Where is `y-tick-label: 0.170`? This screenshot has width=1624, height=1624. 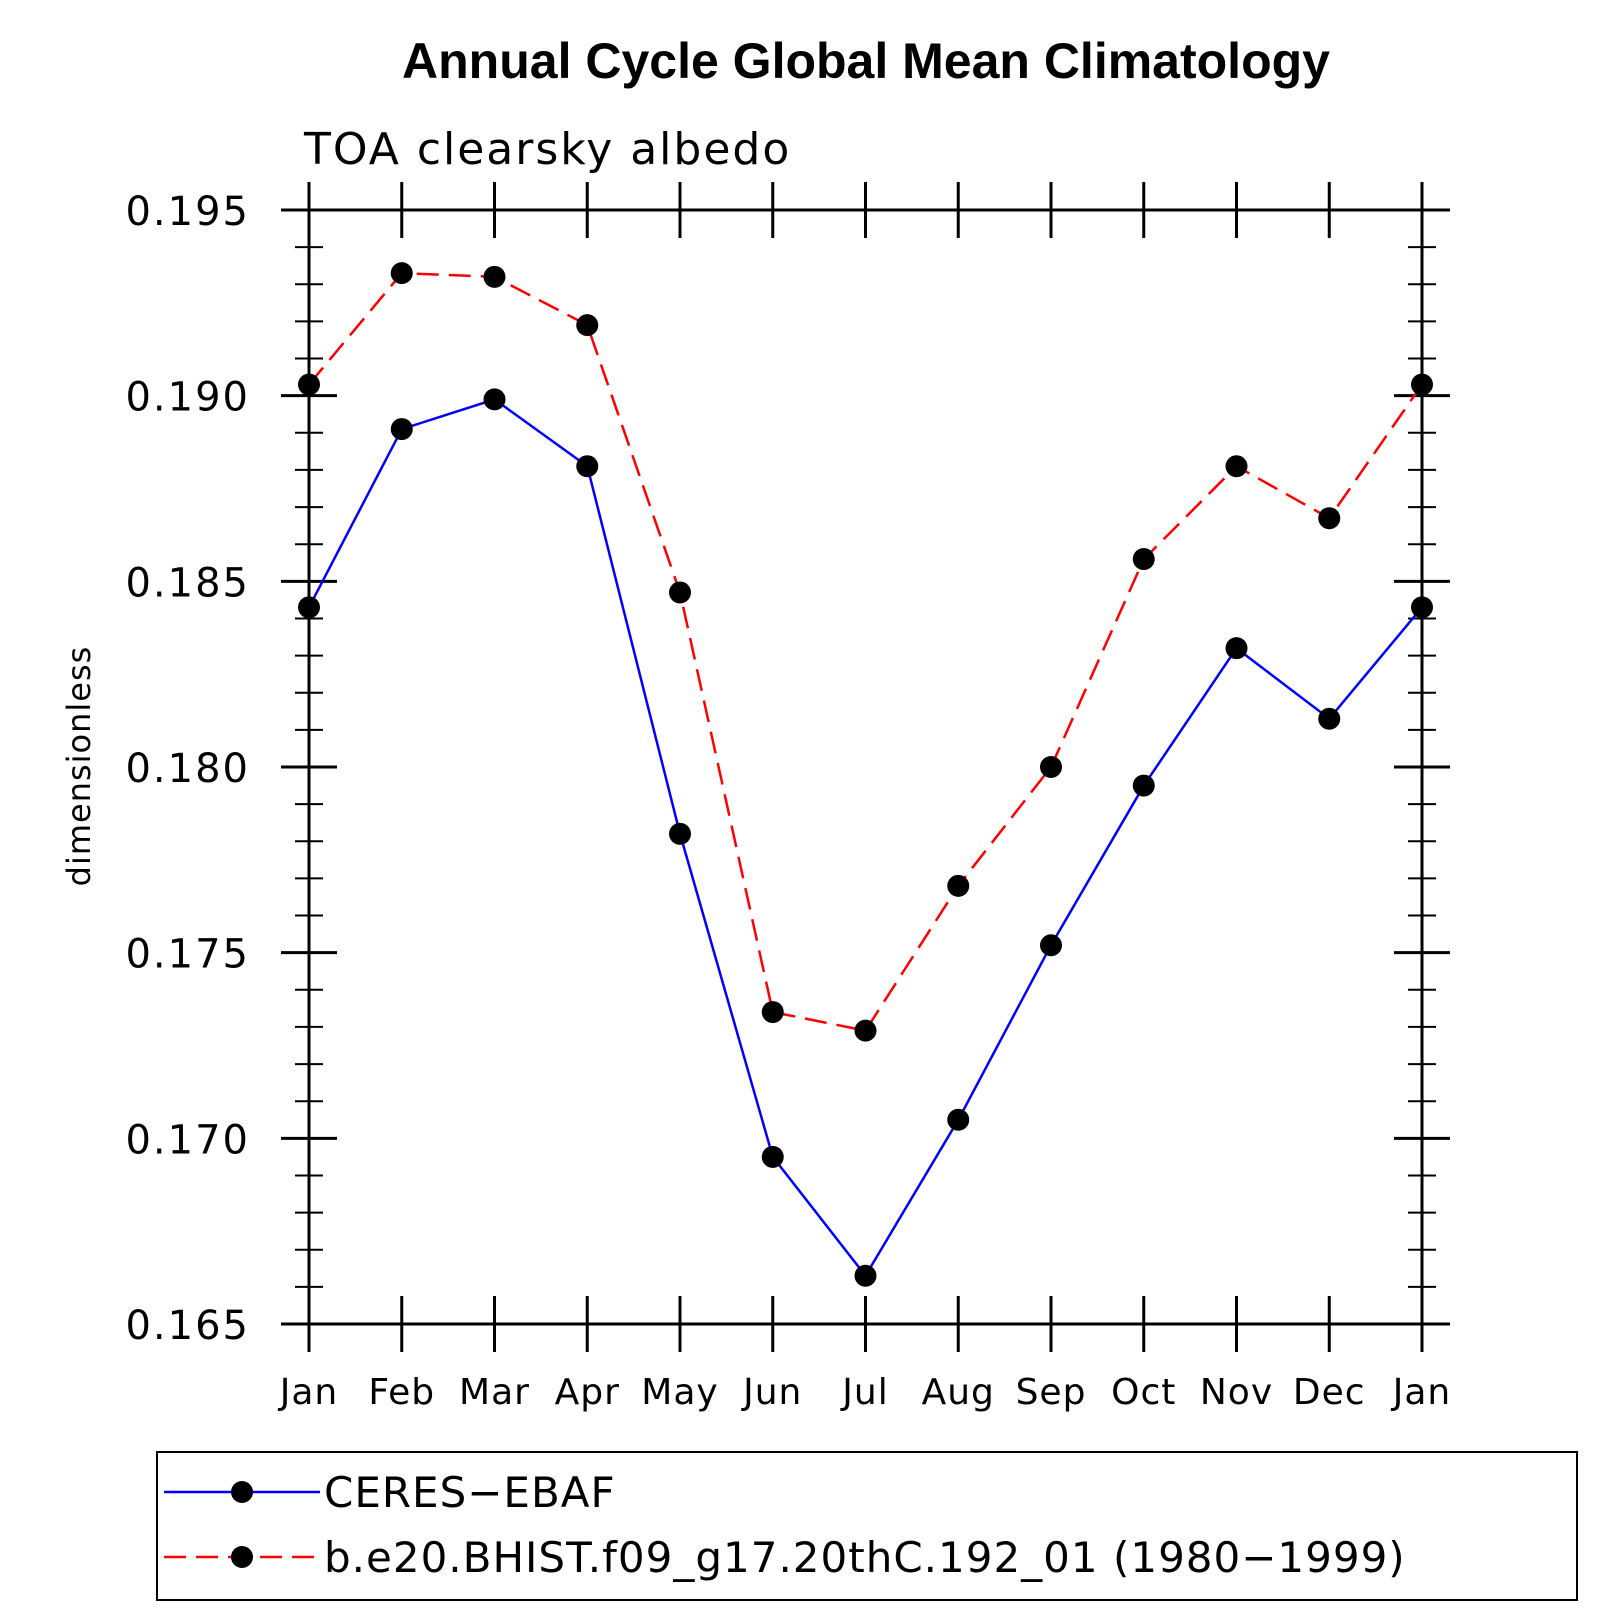 y-tick-label: 0.170 is located at coordinates (187, 1140).